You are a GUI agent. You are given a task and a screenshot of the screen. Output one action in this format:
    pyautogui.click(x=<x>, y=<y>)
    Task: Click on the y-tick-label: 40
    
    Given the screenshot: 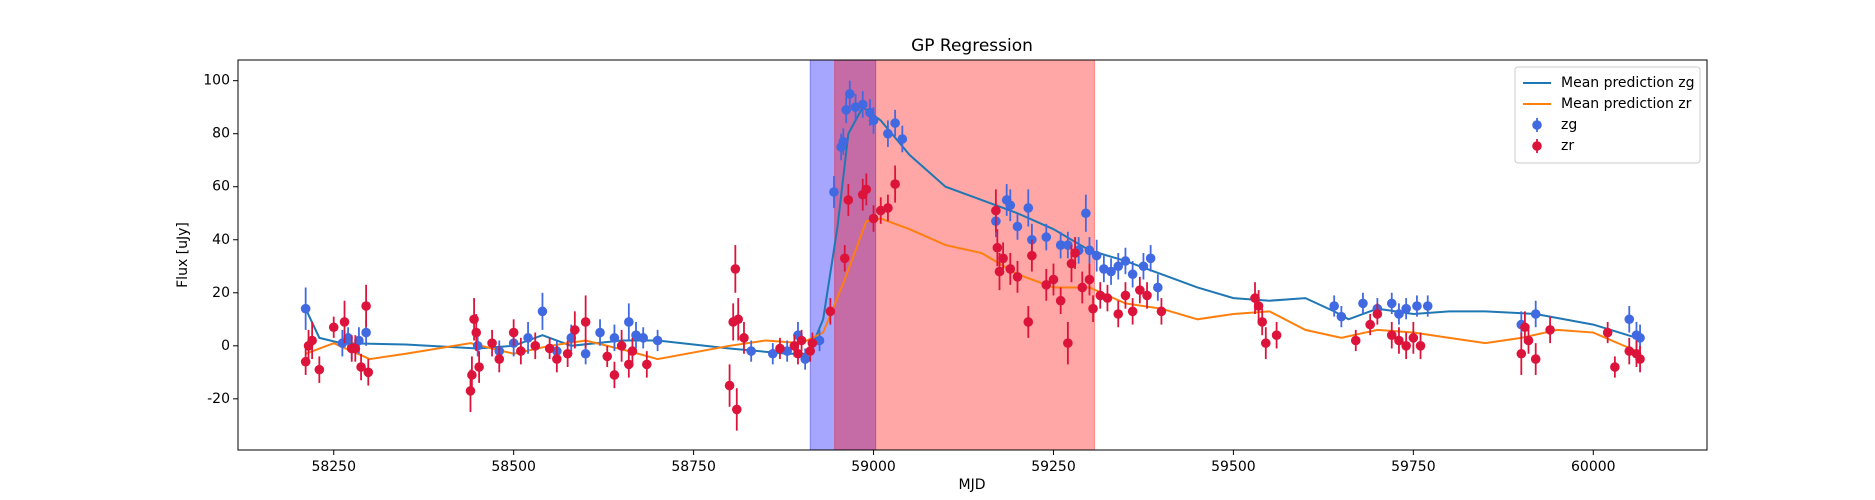 What is the action you would take?
    pyautogui.click(x=221, y=240)
    